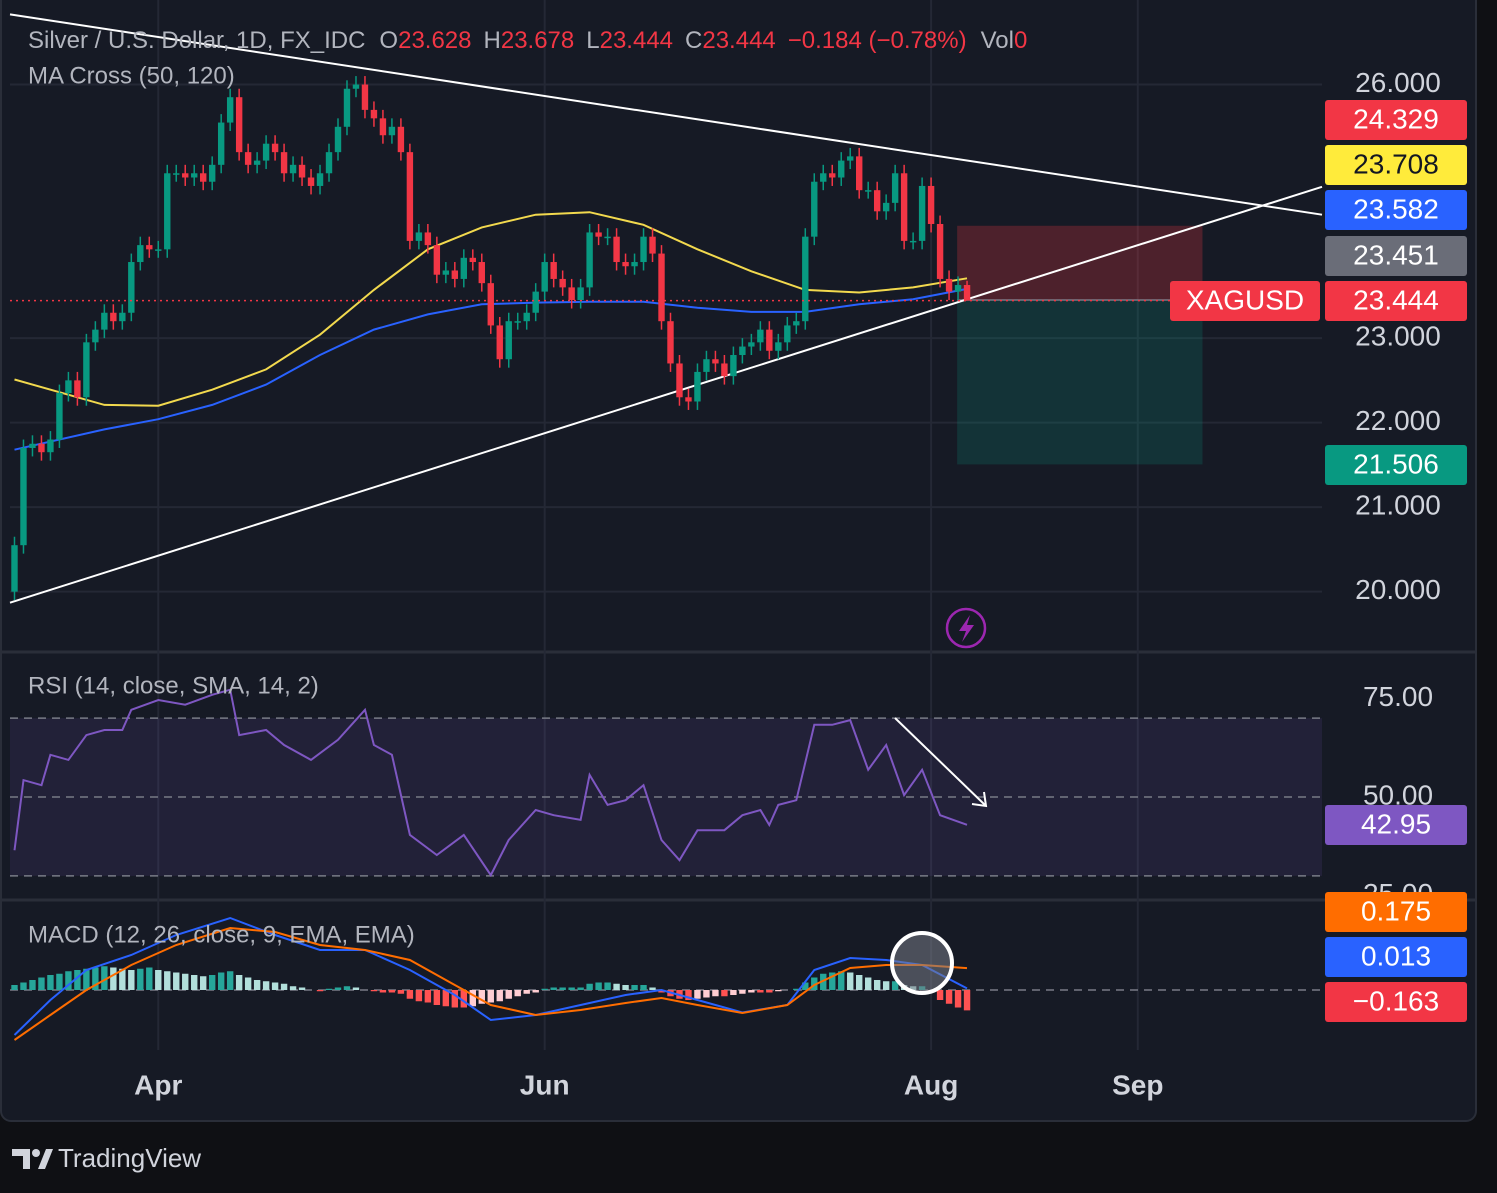 Image resolution: width=1497 pixels, height=1193 pixels. Describe the element at coordinates (636, 40) in the screenshot. I see `legend-item: 23.444` at that location.